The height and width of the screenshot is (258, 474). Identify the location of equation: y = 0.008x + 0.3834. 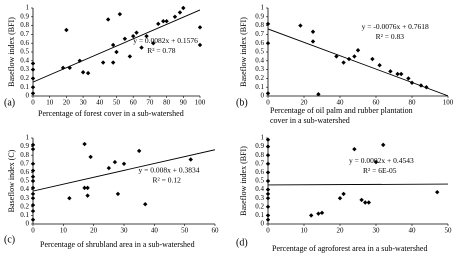
(169, 169).